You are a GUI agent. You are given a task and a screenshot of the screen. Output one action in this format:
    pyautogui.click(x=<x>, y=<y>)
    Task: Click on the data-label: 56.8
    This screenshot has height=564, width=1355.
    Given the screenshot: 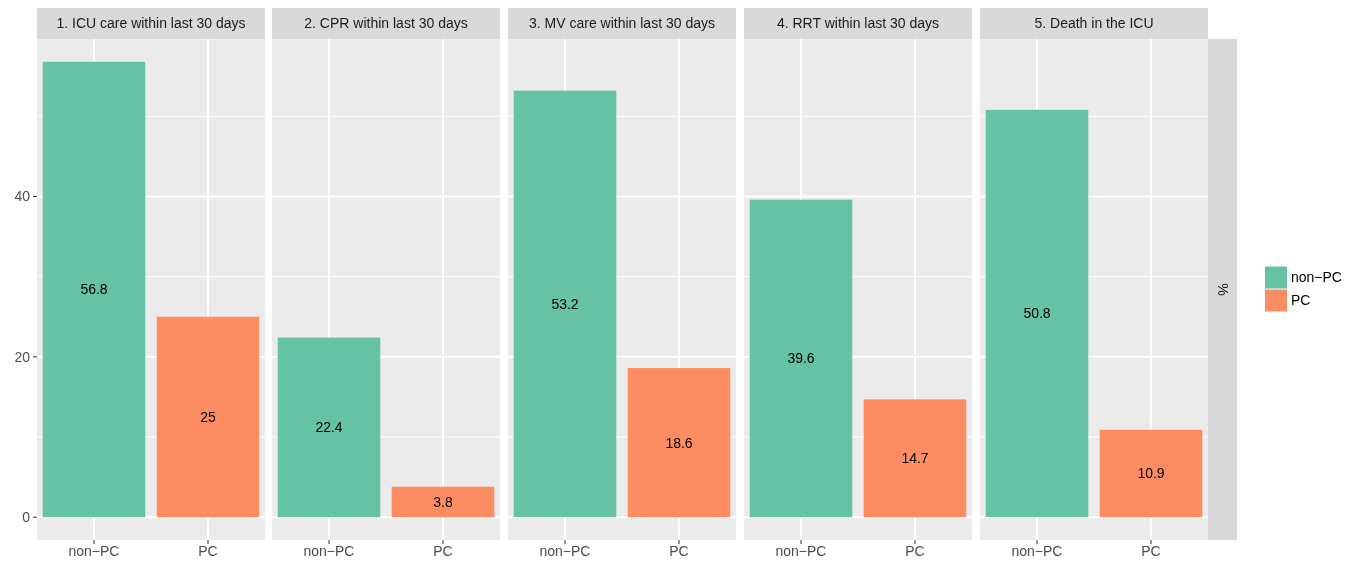 What is the action you would take?
    pyautogui.click(x=94, y=289)
    